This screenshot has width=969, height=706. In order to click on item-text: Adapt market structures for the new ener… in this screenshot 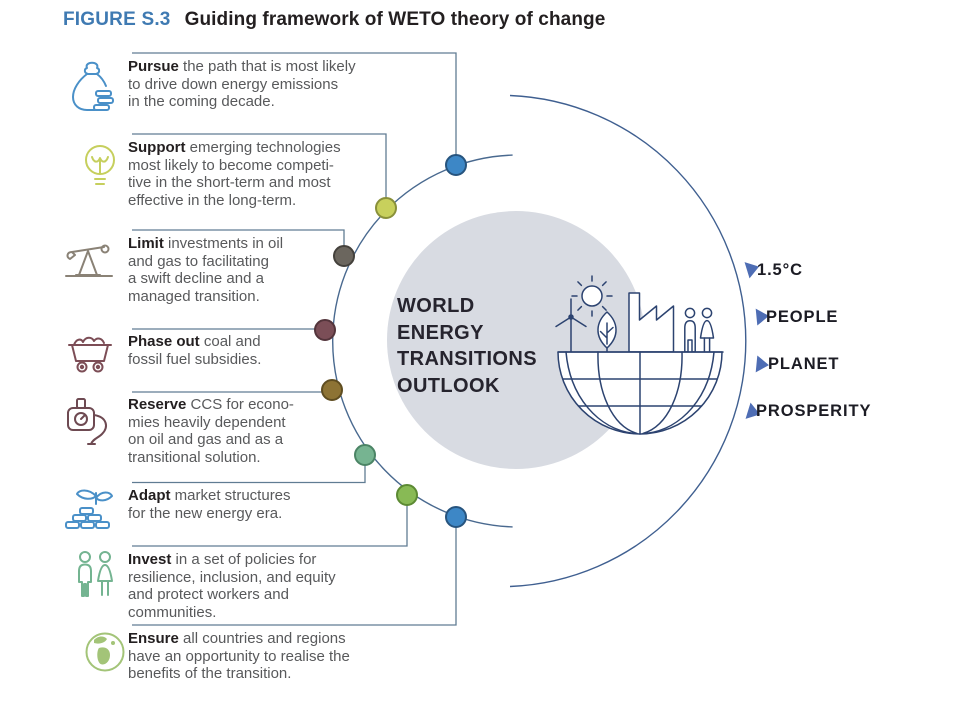, I will do `click(209, 504)`.